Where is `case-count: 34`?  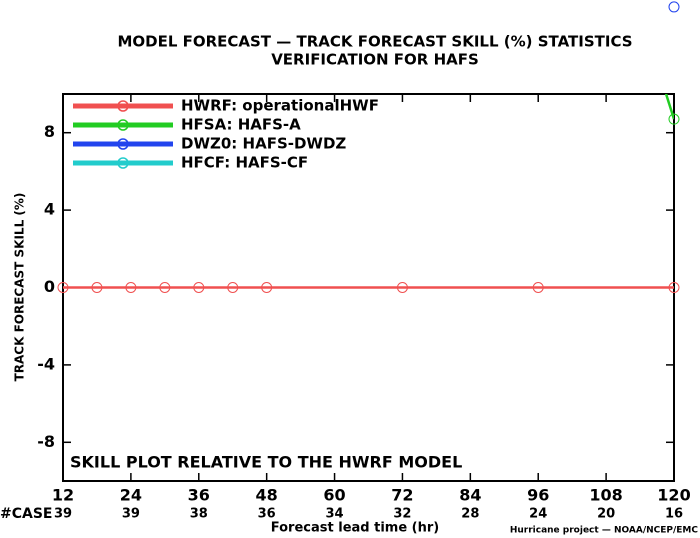 case-count: 34 is located at coordinates (335, 514).